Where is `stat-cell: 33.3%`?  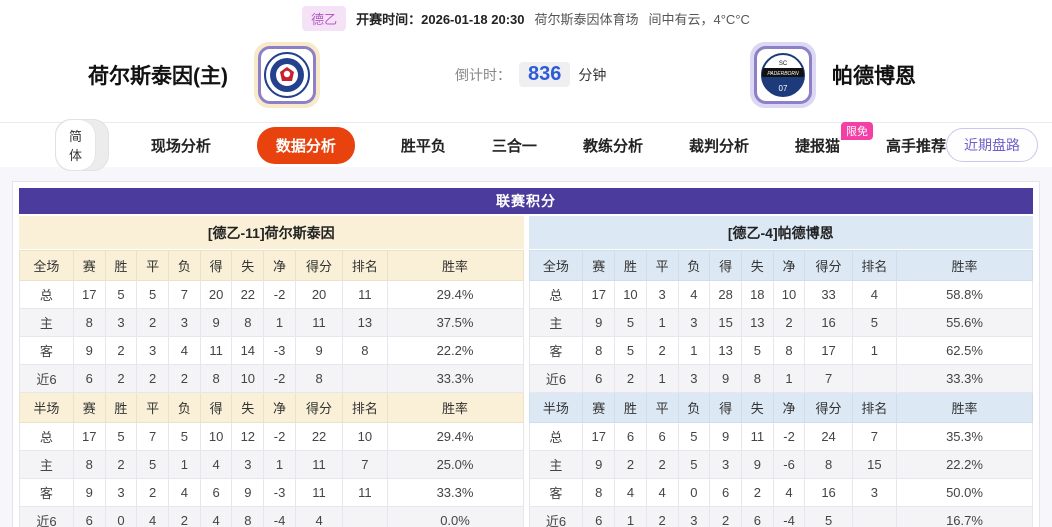
stat-cell: 33.3% is located at coordinates (455, 378).